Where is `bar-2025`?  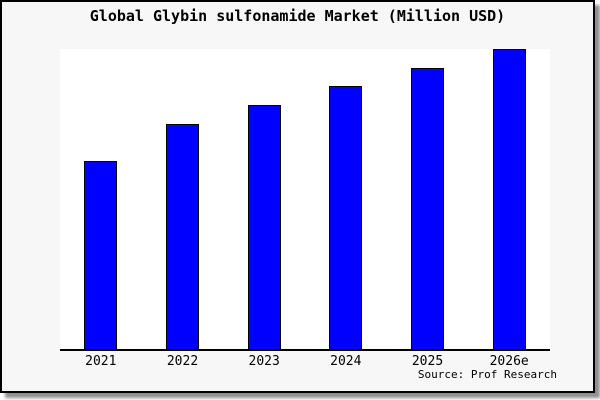
bar-2025 is located at coordinates (427, 208).